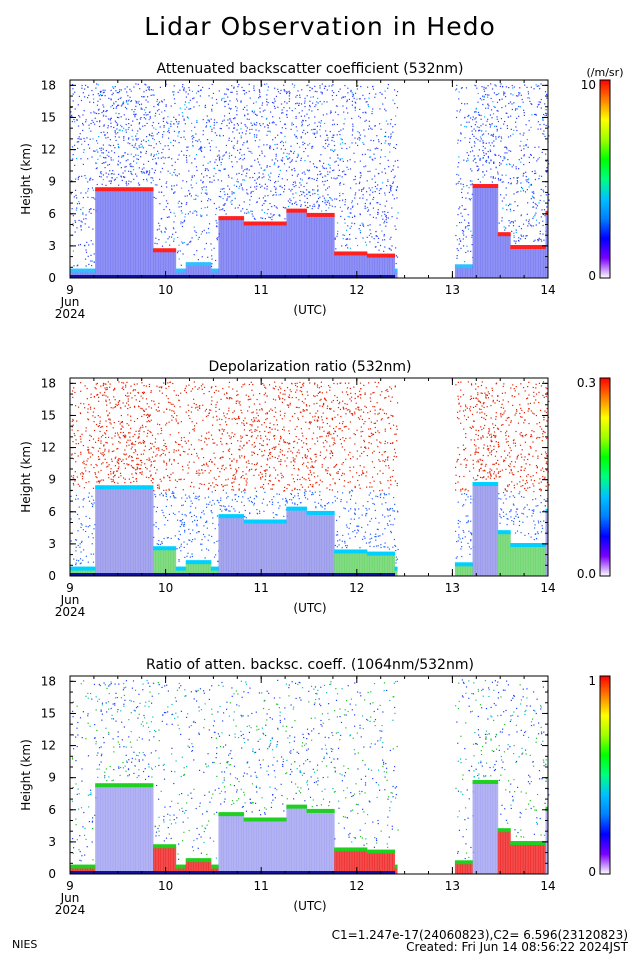 The height and width of the screenshot is (960, 640). What do you see at coordinates (586, 383) in the screenshot?
I see `colorbar-max-label: 0.3` at bounding box center [586, 383].